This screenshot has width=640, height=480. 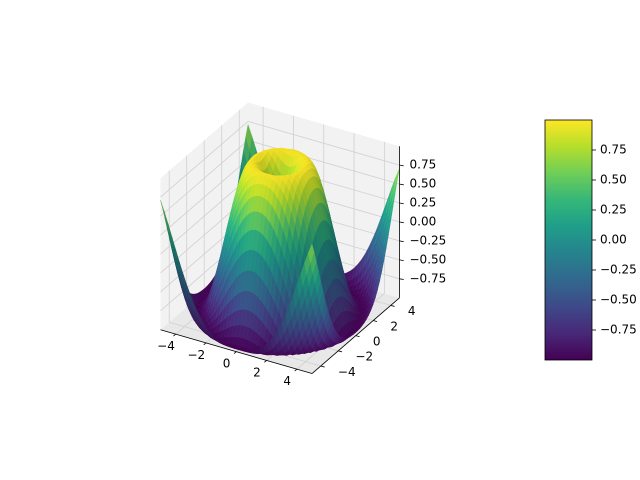 I want to click on colorbar-tick-label: −0.75, so click(x=618, y=330).